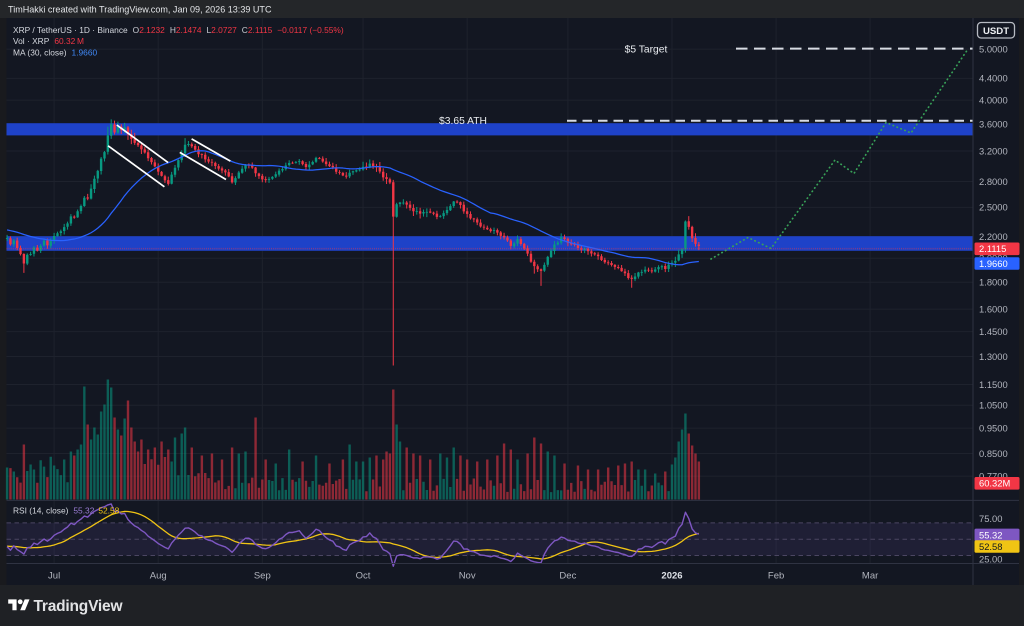  Describe the element at coordinates (993, 308) in the screenshot. I see `svg-text: 1.6000` at that location.